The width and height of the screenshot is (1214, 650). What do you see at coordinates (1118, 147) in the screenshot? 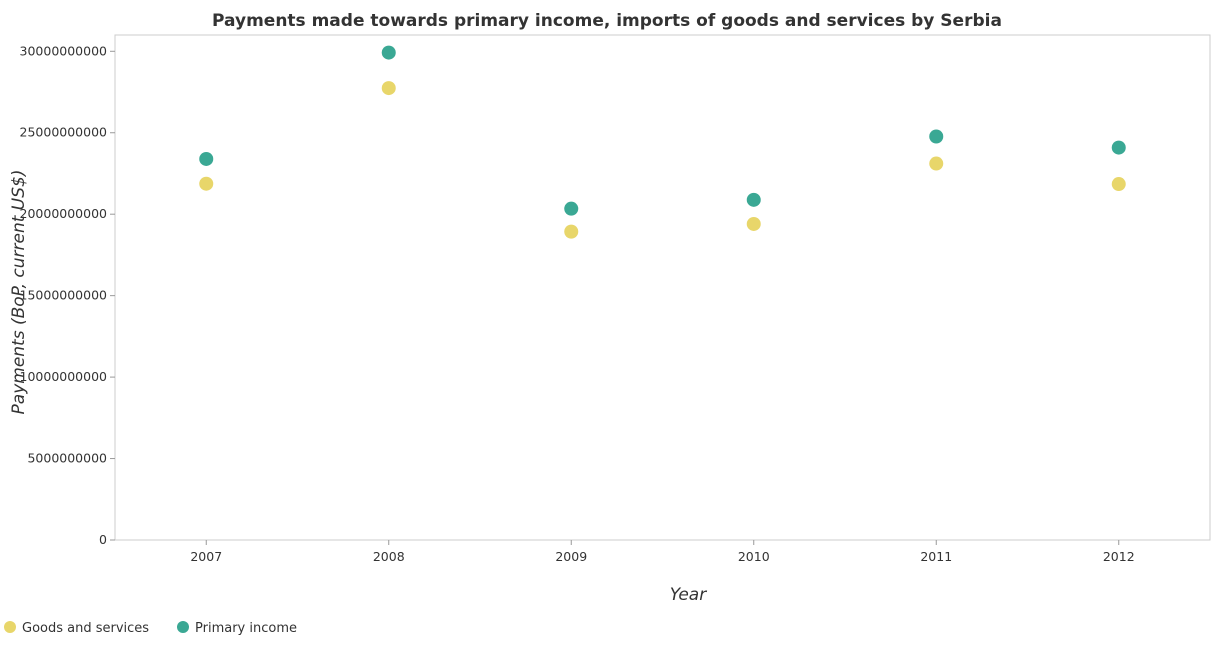
I see `point-primary-income-2012` at bounding box center [1118, 147].